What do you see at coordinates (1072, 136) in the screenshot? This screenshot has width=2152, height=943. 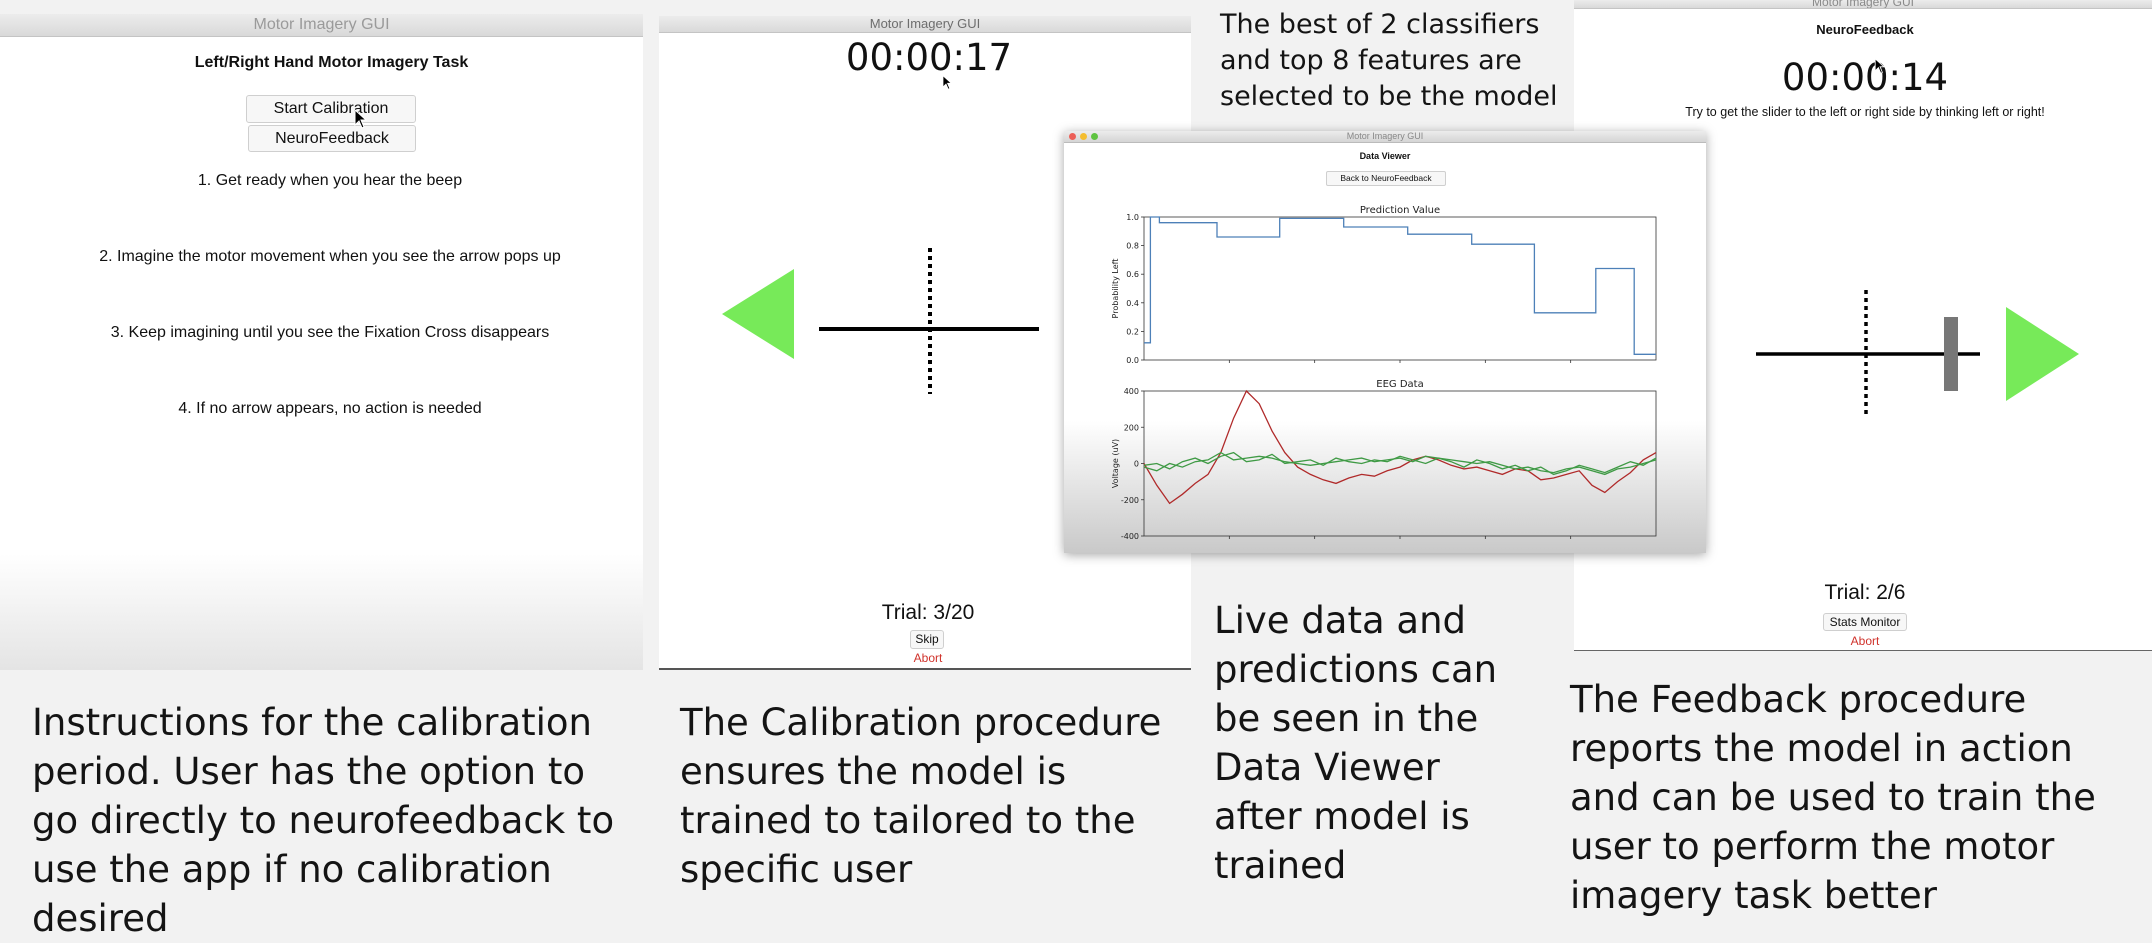 I see `close-window-icon` at bounding box center [1072, 136].